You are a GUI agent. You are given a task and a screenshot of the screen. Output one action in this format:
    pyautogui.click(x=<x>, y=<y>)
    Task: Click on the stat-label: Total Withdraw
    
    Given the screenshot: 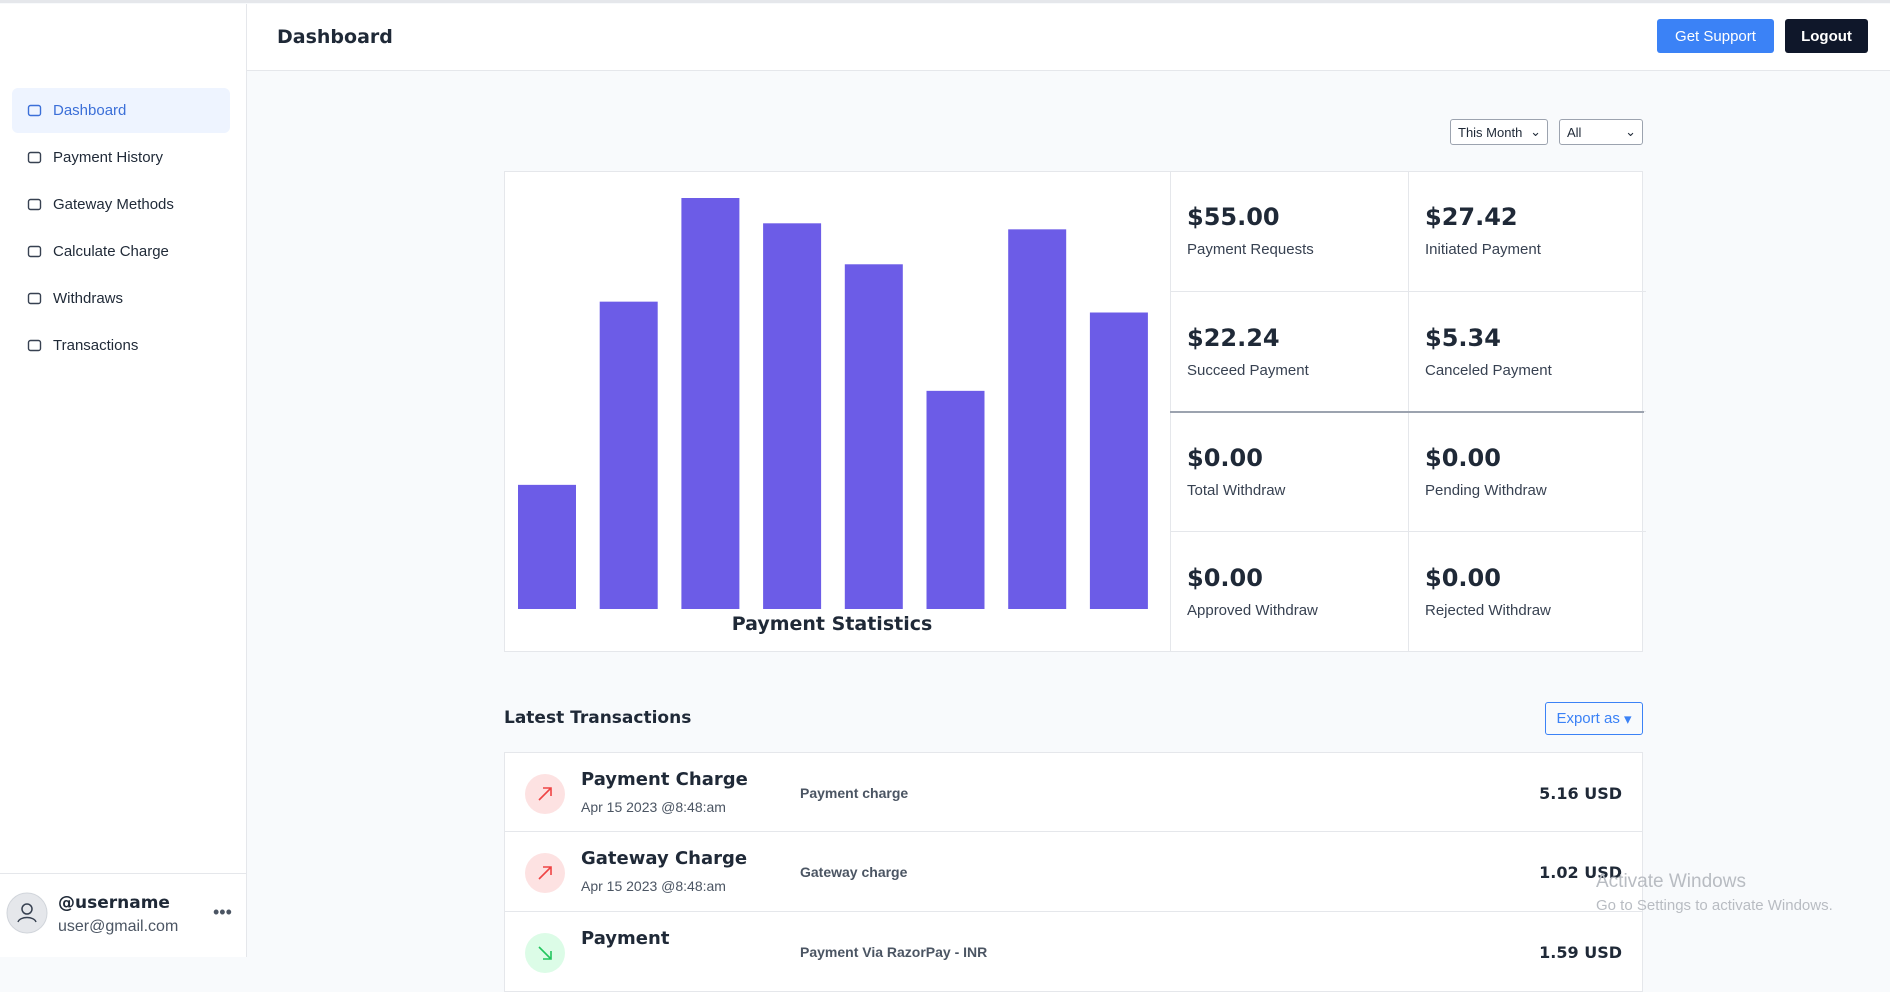 What is the action you would take?
    pyautogui.click(x=1236, y=490)
    